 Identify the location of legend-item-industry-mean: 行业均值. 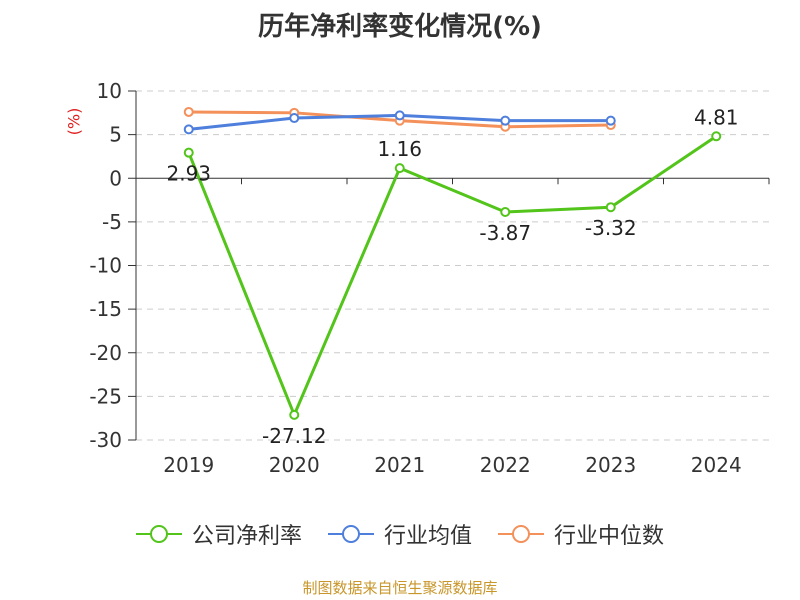
(399, 534).